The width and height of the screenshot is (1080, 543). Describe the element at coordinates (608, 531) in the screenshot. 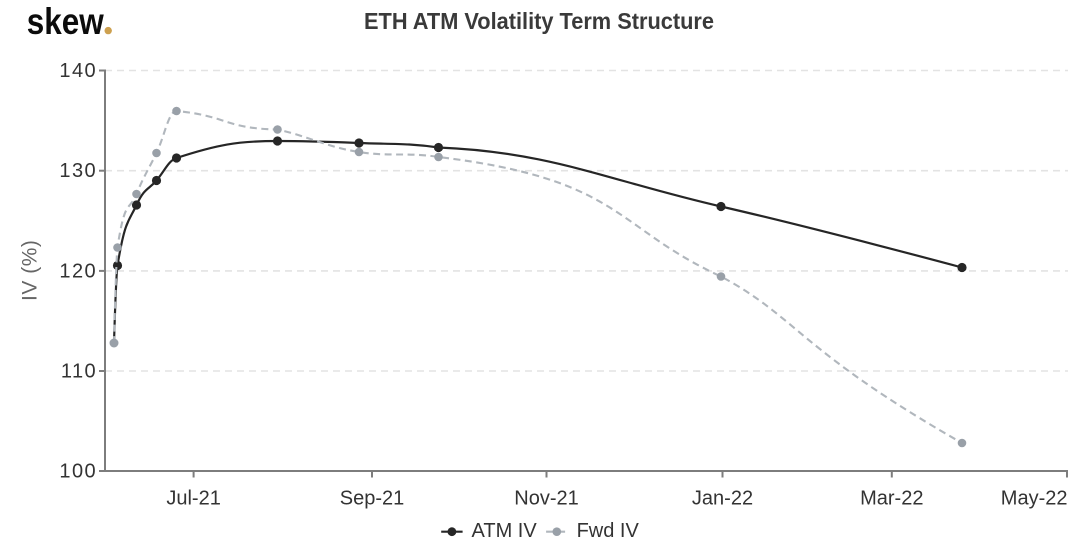

I see `svg-text: Fwd IV` at that location.